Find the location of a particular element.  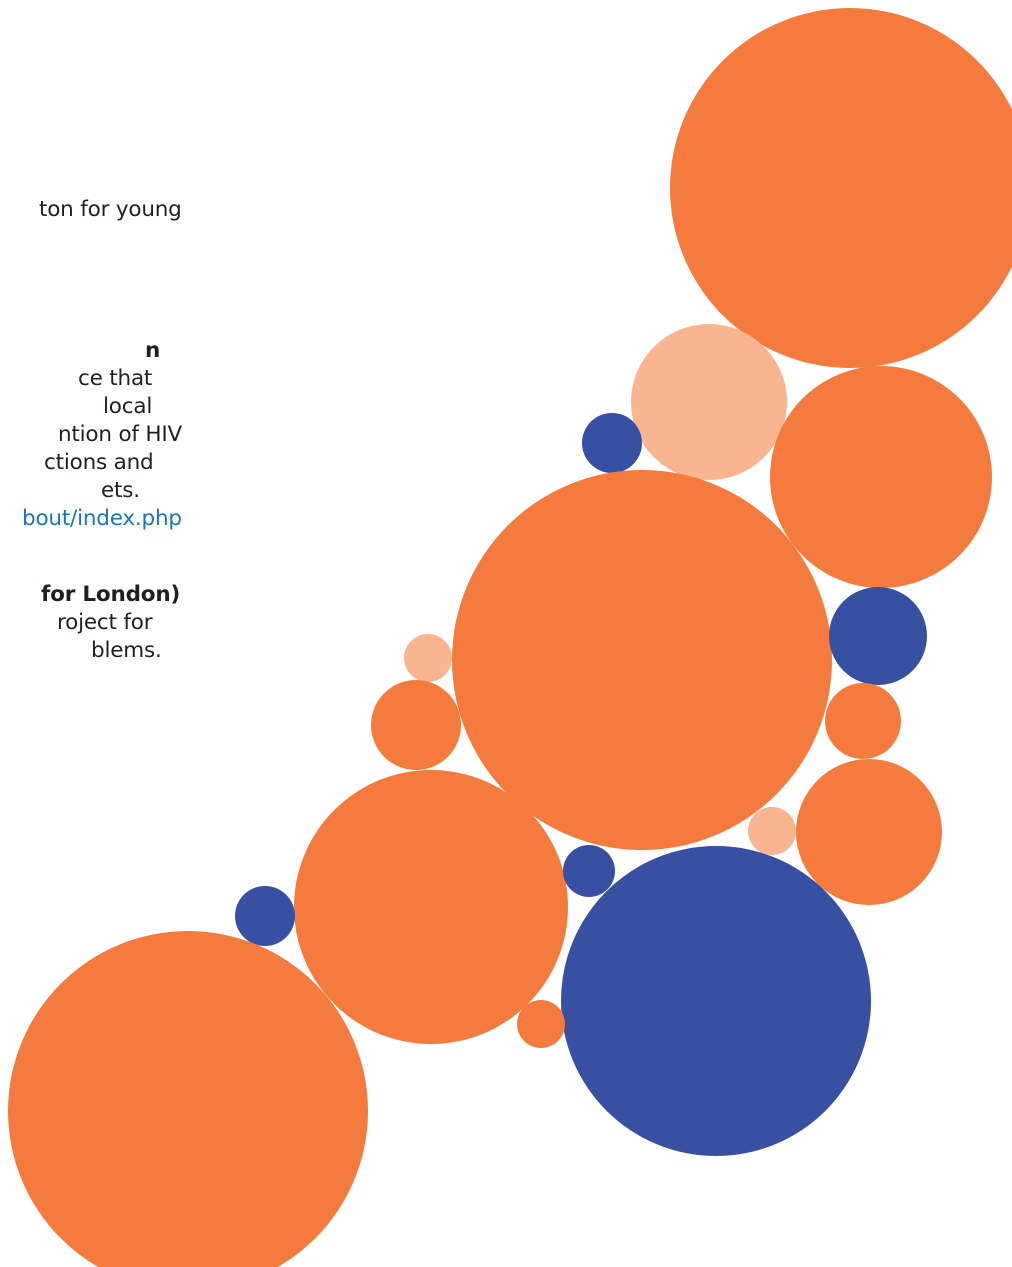

text-line: ets. is located at coordinates (120, 490).